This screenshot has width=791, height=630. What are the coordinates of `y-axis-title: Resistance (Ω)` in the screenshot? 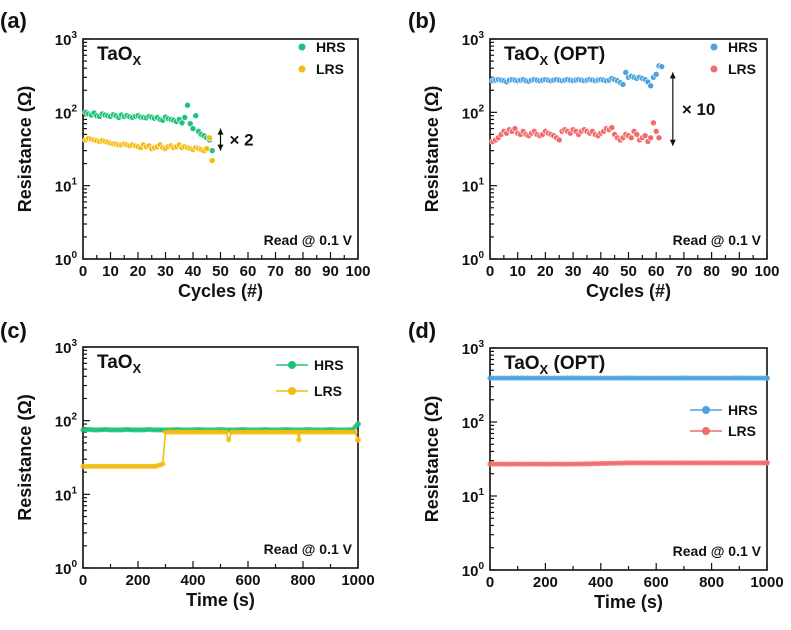 It's located at (432, 459).